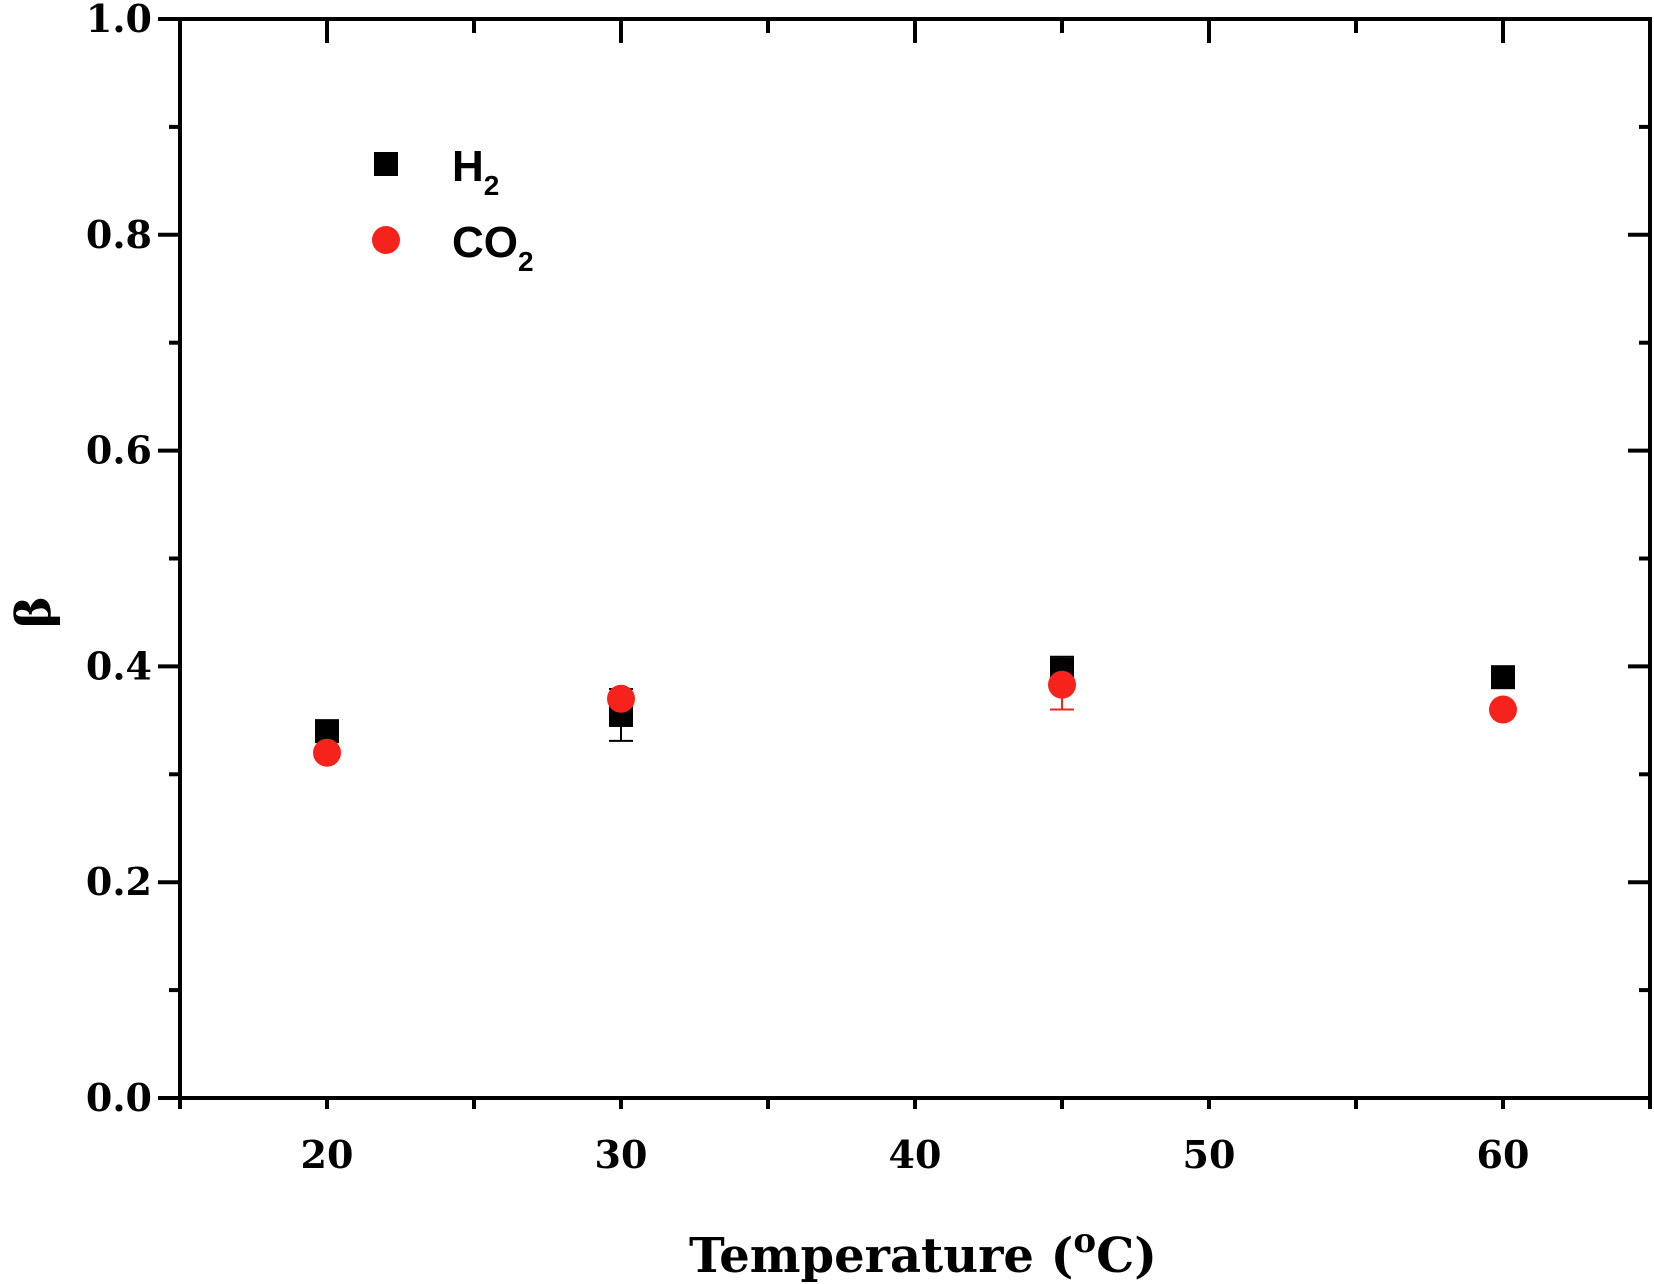 The width and height of the screenshot is (1654, 1284). I want to click on legend-marker-co2, so click(386, 240).